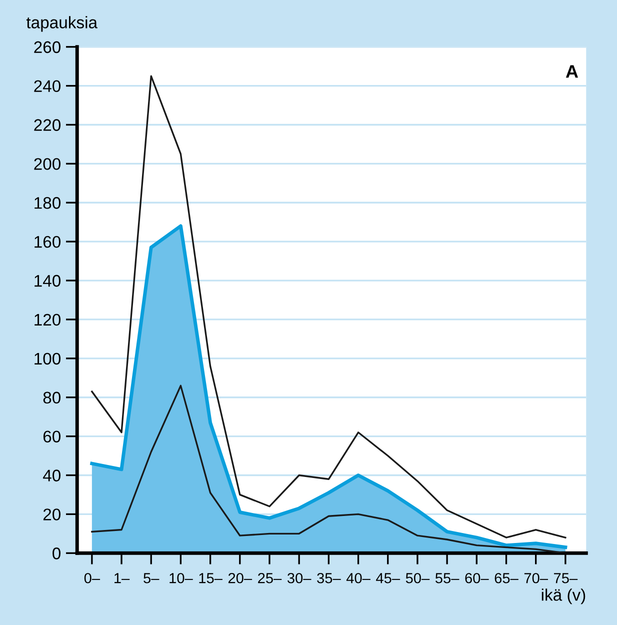 This screenshot has width=617, height=625. What do you see at coordinates (418, 578) in the screenshot?
I see `x-tick-label: 50–` at bounding box center [418, 578].